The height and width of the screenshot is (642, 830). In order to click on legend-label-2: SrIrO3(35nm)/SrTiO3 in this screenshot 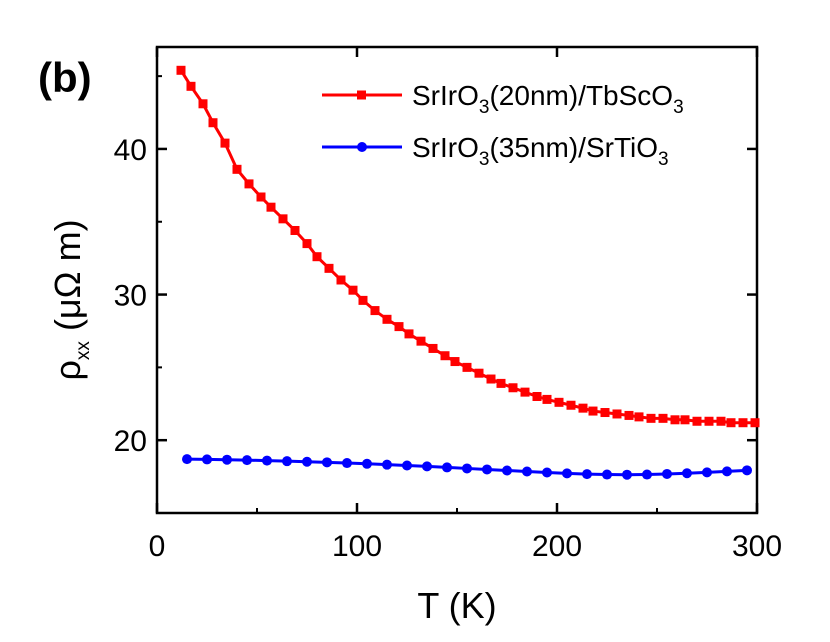, I will do `click(540, 151)`.